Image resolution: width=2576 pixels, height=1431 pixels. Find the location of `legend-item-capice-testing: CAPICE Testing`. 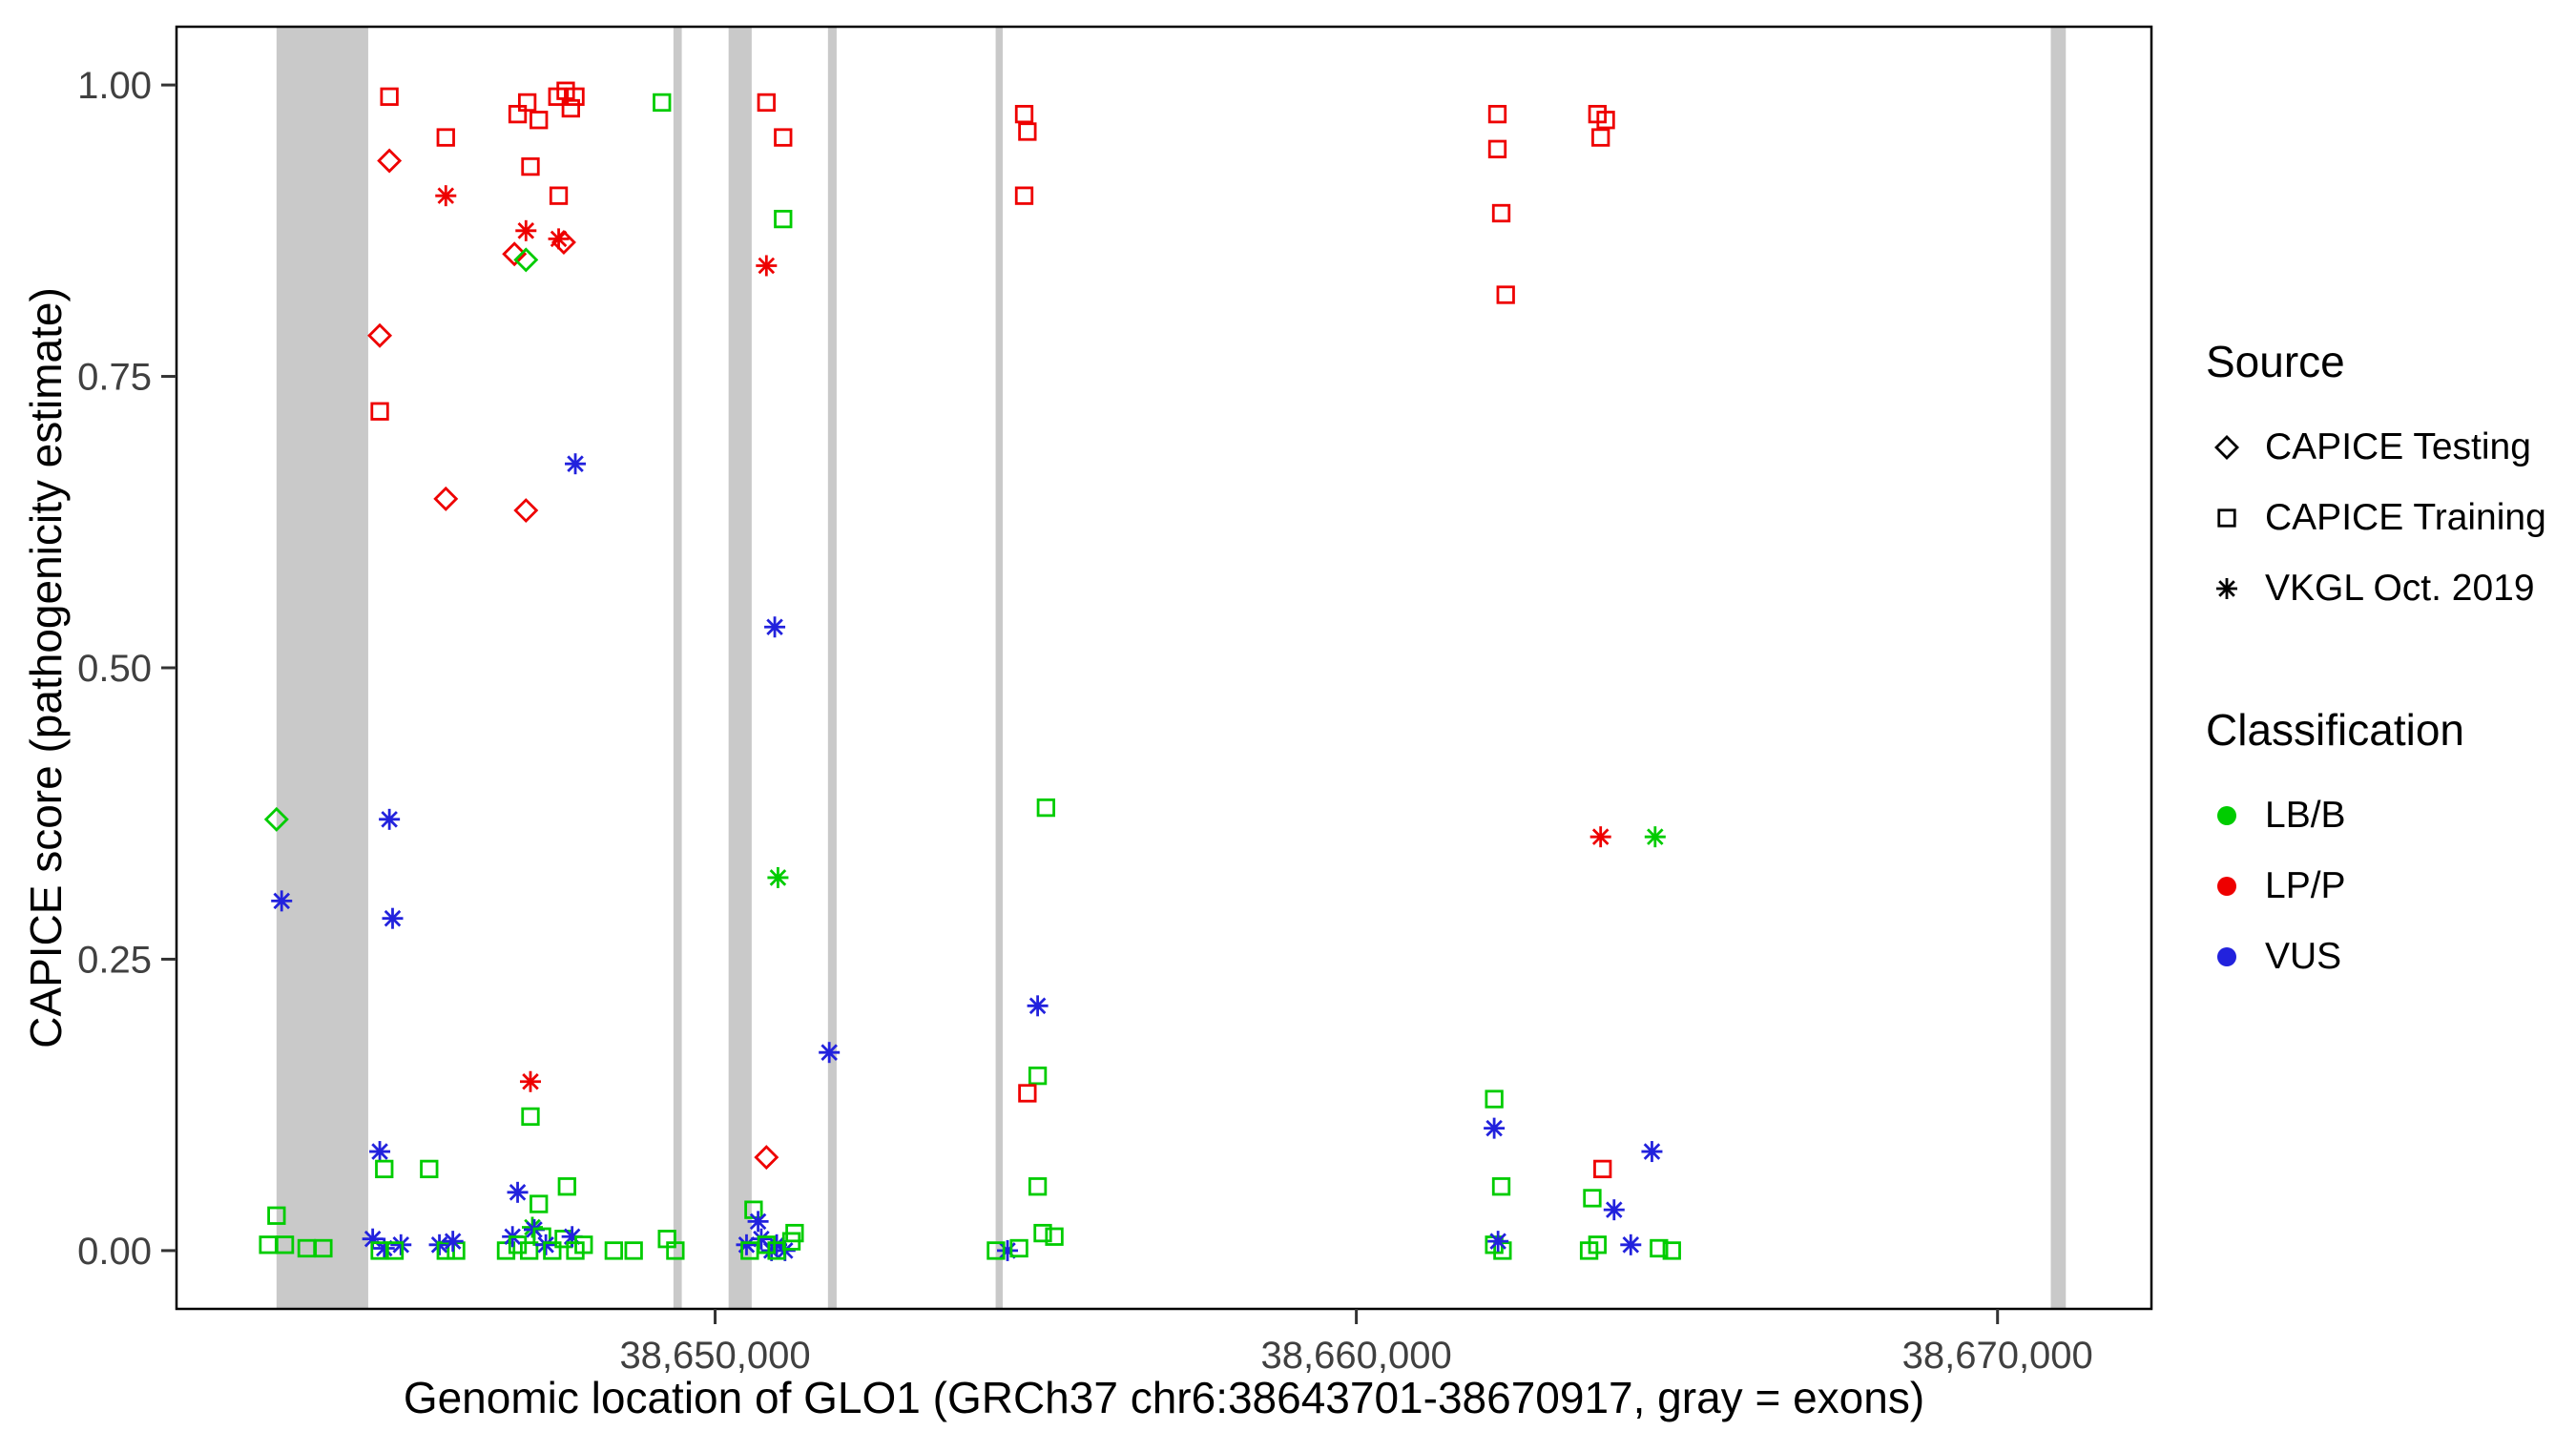

legend-item-capice-testing: CAPICE Testing is located at coordinates (2376, 447).